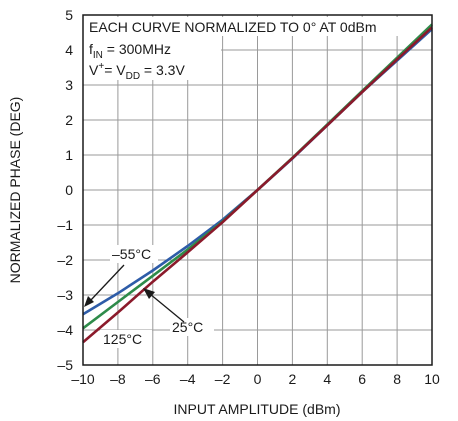 This screenshot has height=421, width=458. I want to click on series-label-125: 125°C, so click(122, 339).